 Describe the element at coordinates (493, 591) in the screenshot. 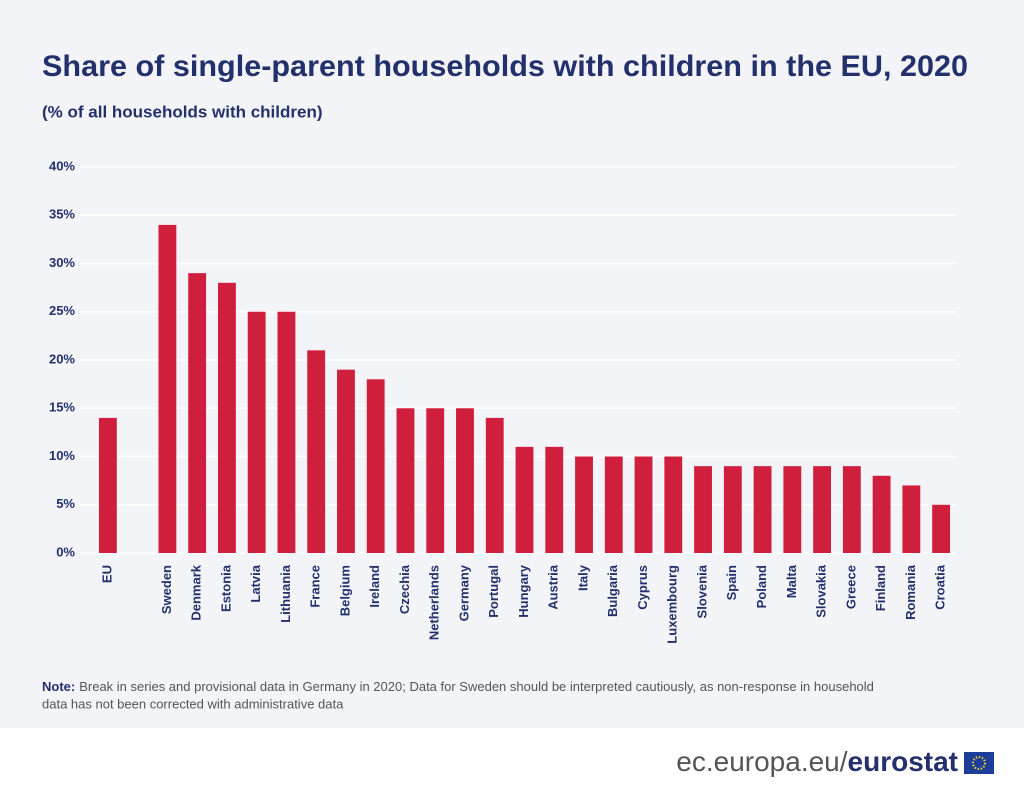

I see `x-tick-label: Portugal` at that location.